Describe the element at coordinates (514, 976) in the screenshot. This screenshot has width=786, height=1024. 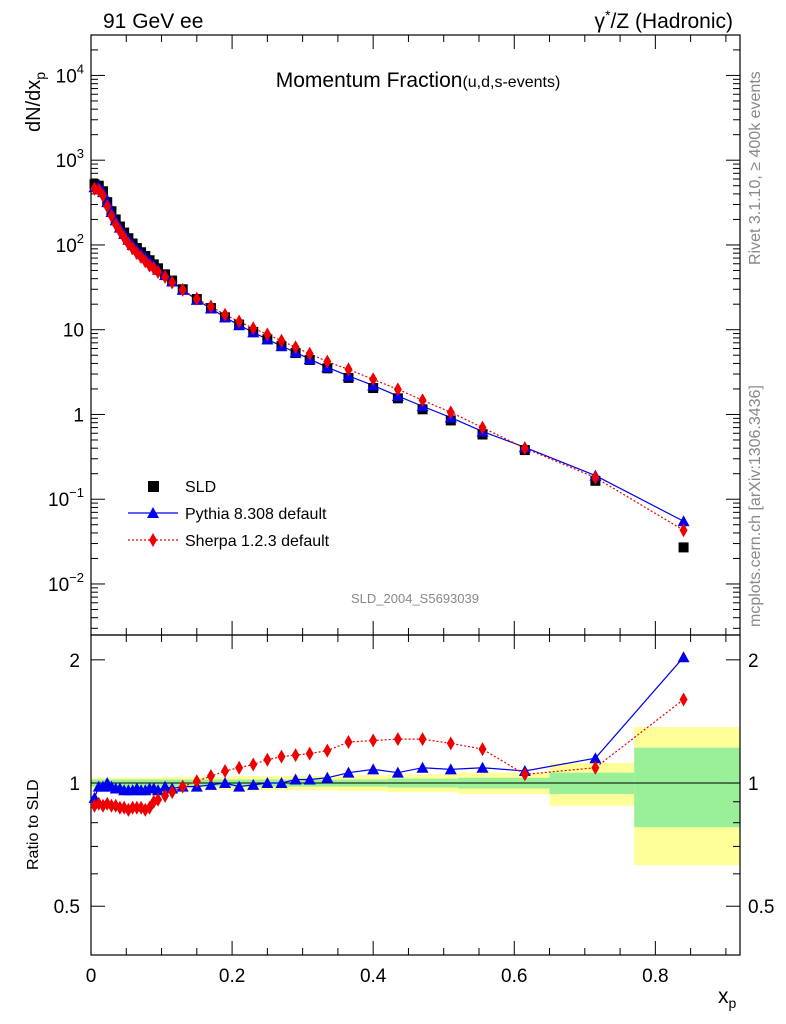
I see `x-tick-label: 0.6` at that location.